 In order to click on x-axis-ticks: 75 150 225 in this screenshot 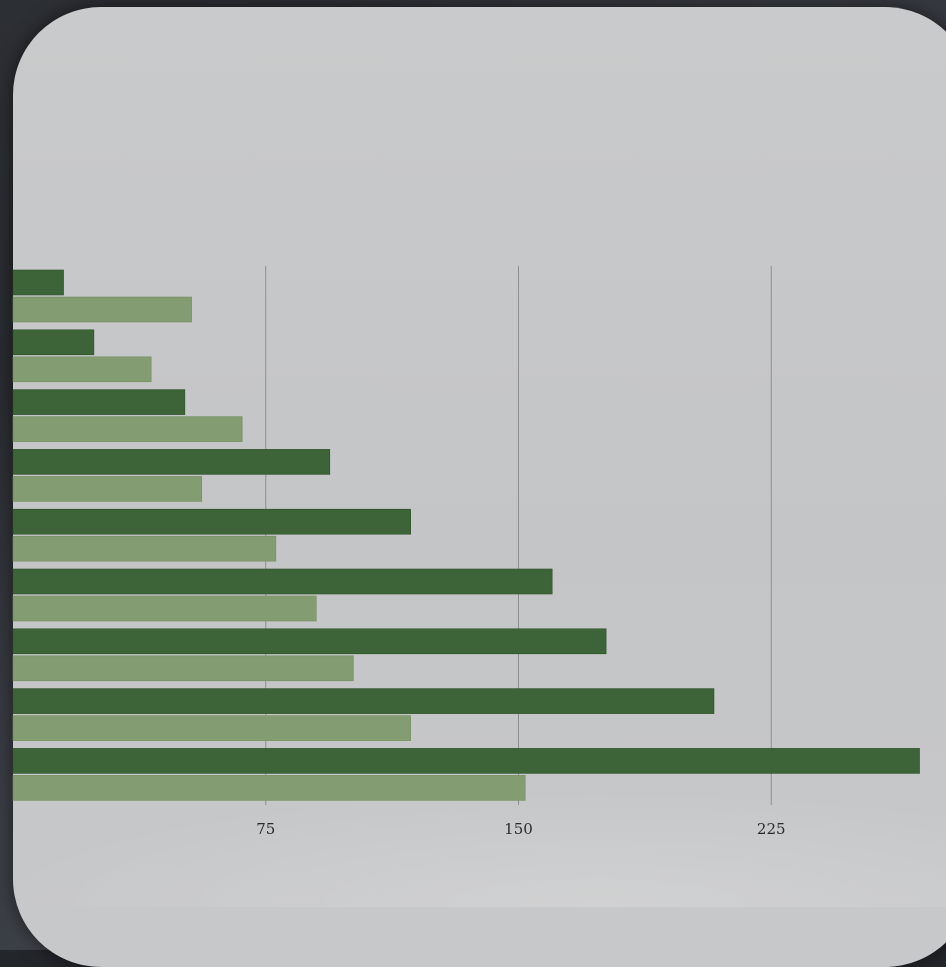, I will do `click(520, 829)`.